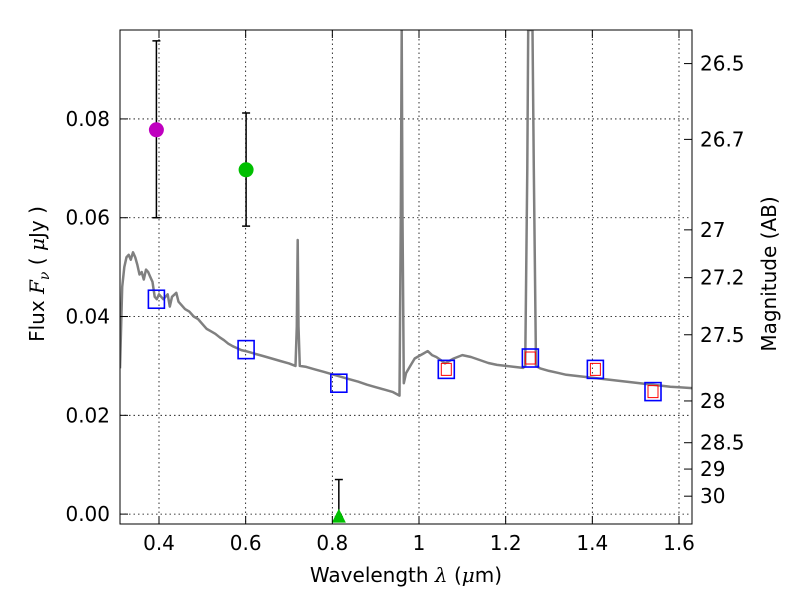 The height and width of the screenshot is (600, 800). I want to click on x-tick-label: 1.4, so click(592, 543).